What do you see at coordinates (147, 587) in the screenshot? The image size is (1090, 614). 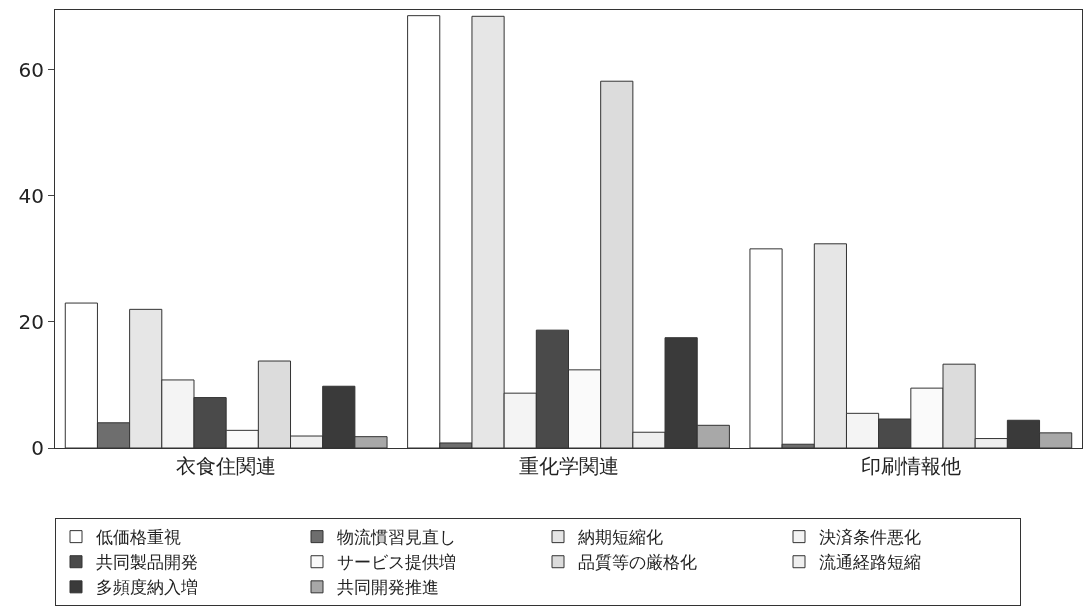 I see `legend-label: 多頻度納入増` at bounding box center [147, 587].